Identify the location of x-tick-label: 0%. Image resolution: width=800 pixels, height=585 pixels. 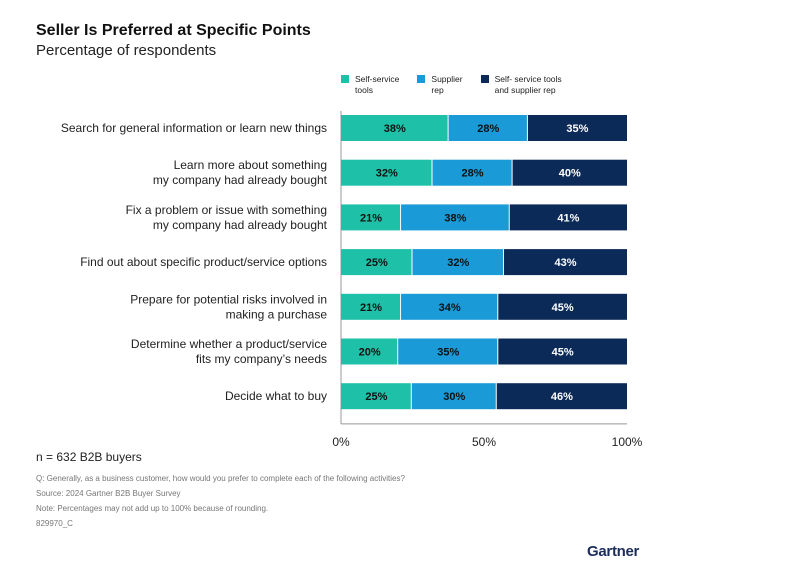
(341, 442).